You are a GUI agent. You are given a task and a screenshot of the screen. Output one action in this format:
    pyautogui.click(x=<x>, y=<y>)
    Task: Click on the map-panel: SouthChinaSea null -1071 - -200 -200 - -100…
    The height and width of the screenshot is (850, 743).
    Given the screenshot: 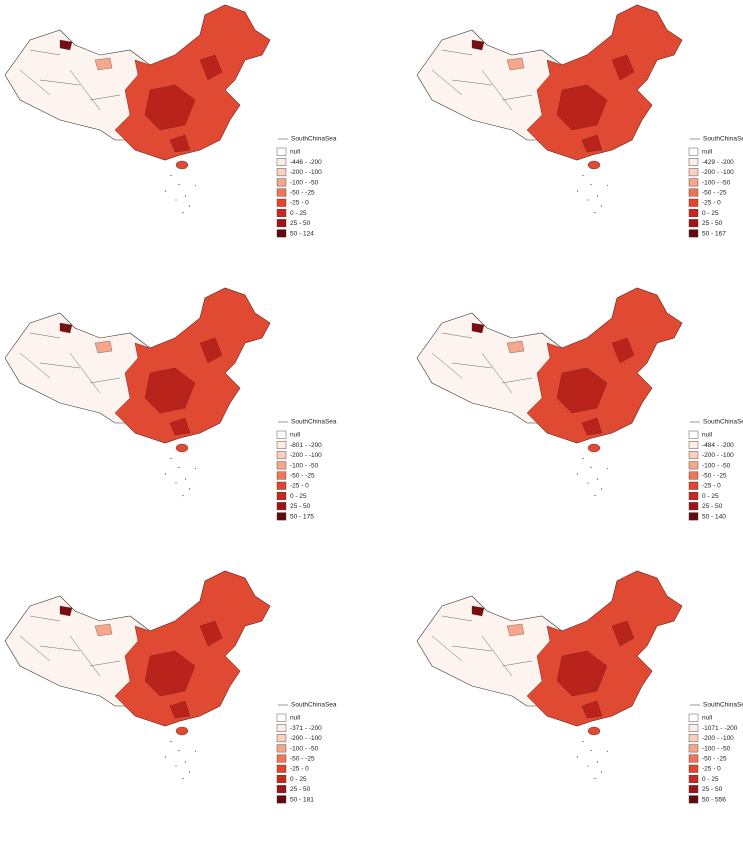 What is the action you would take?
    pyautogui.click(x=579, y=687)
    